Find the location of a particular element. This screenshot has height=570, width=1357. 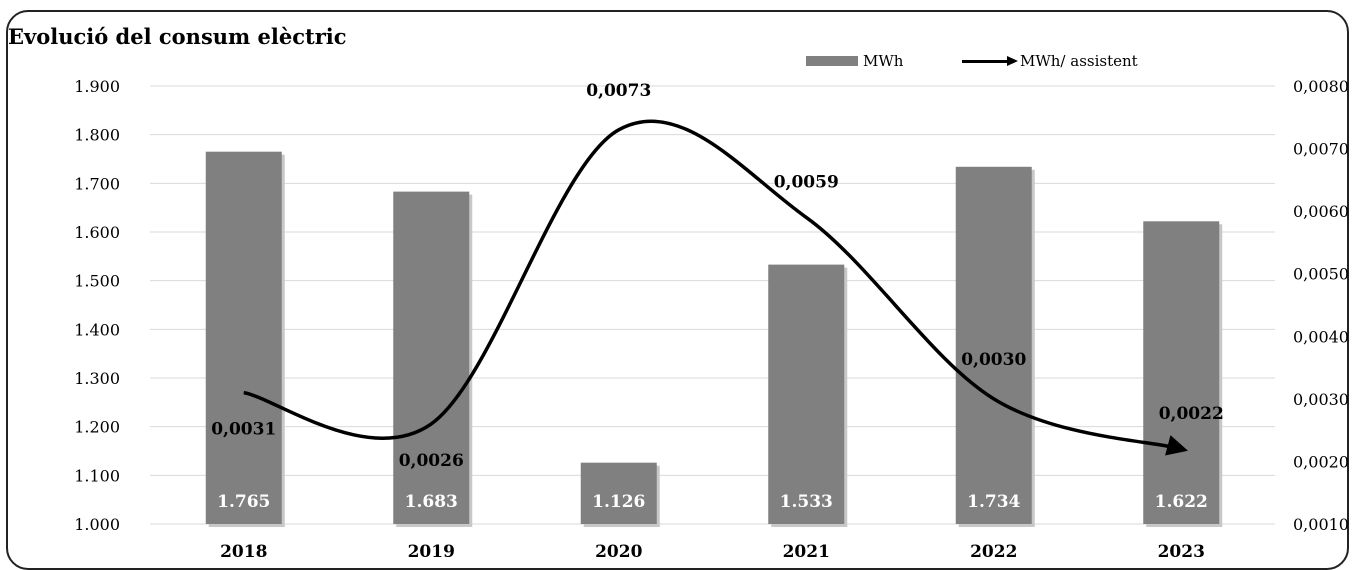

y-left-tick-label: 1.900 is located at coordinates (97, 86).